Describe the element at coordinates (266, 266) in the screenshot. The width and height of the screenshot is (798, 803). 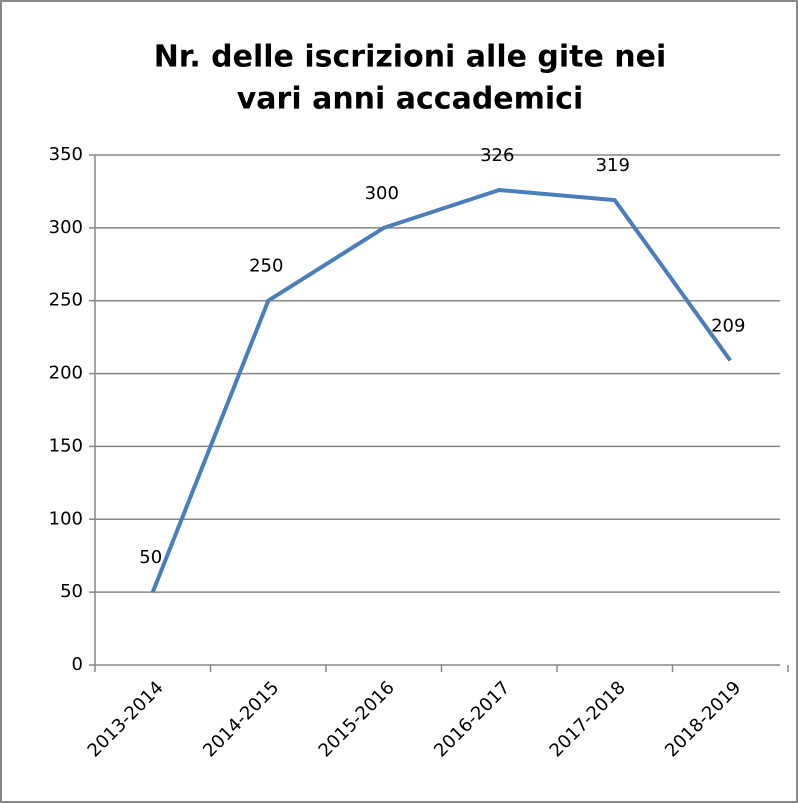
I see `data-label: 250` at that location.